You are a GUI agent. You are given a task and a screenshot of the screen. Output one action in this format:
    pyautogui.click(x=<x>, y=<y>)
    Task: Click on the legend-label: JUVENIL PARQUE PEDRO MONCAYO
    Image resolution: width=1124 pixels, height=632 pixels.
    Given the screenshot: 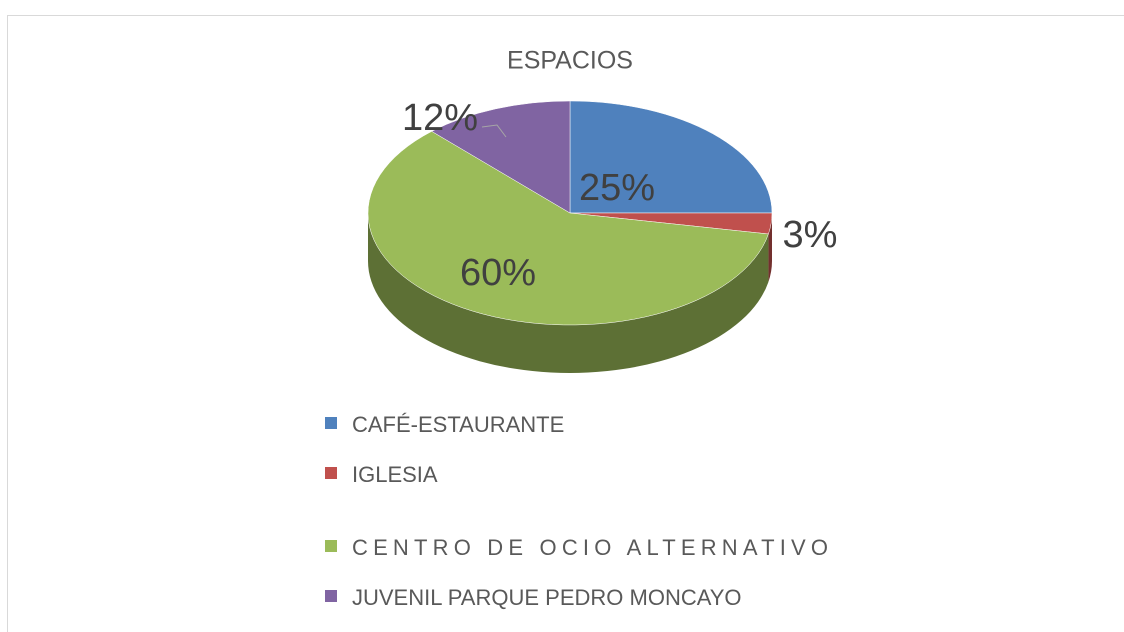 What is the action you would take?
    pyautogui.click(x=547, y=597)
    